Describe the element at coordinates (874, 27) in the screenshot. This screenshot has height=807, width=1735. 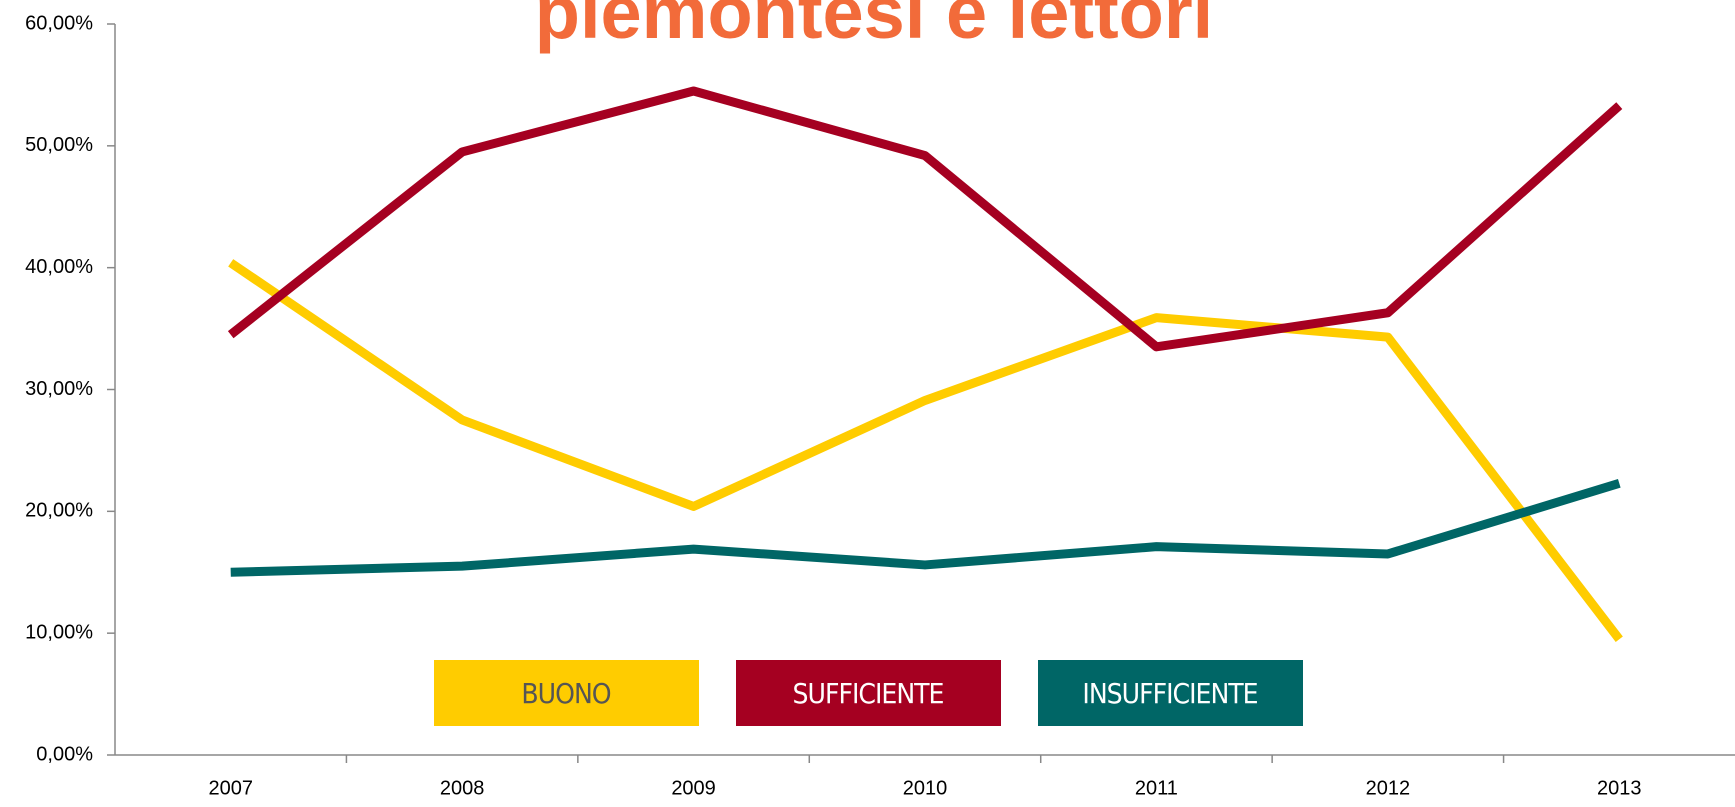
I see `chart-title: piemontesi e lettori` at that location.